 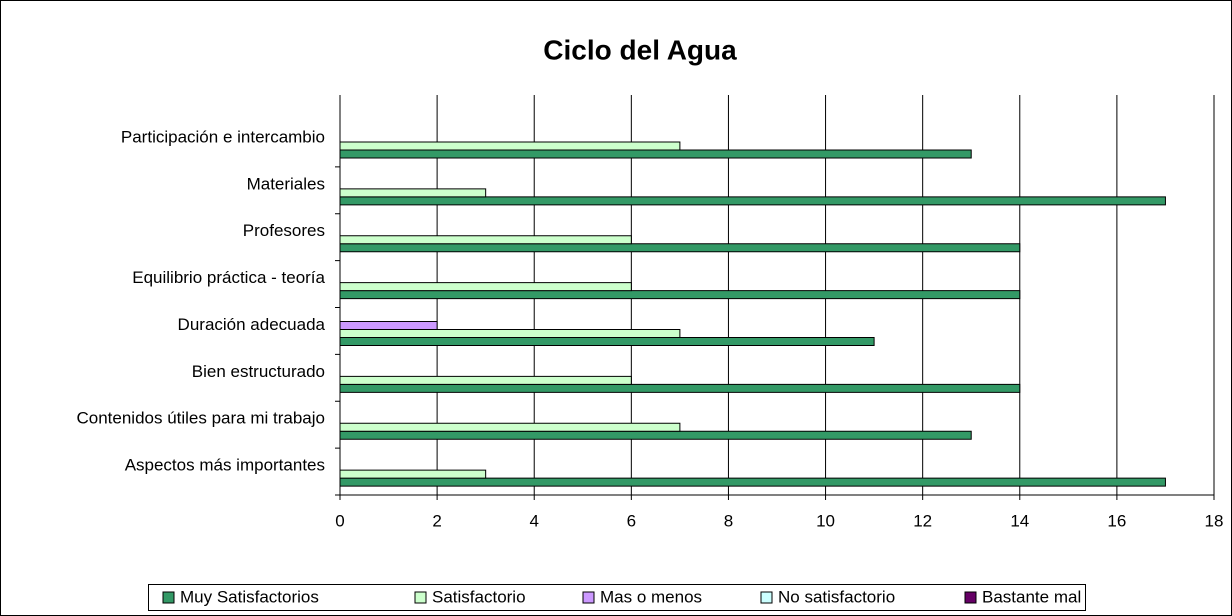 What do you see at coordinates (825, 520) in the screenshot?
I see `x-tick-label: 10` at bounding box center [825, 520].